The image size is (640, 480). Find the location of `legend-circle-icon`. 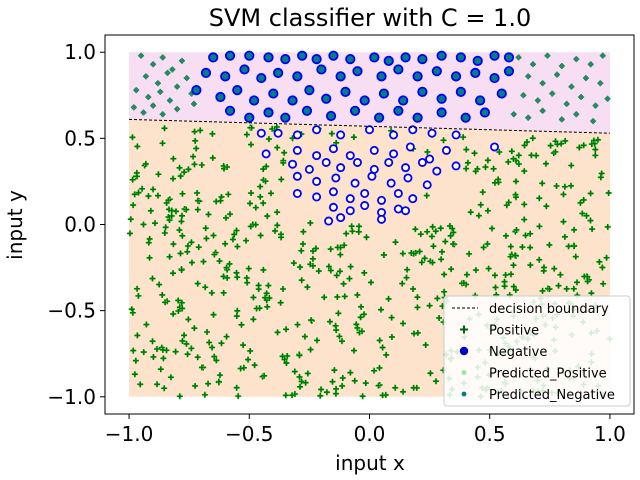

legend-circle-icon is located at coordinates (464, 351).